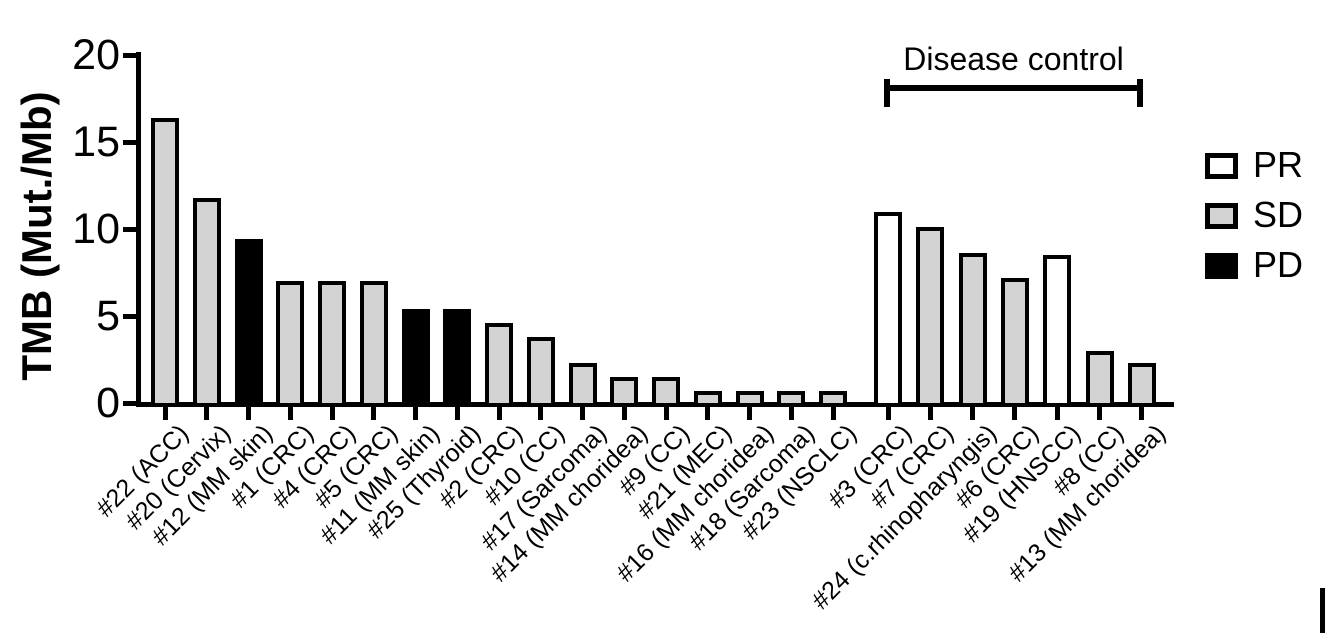 Image resolution: width=1341 pixels, height=633 pixels. Describe the element at coordinates (1278, 264) in the screenshot. I see `legend-label: PD` at that location.